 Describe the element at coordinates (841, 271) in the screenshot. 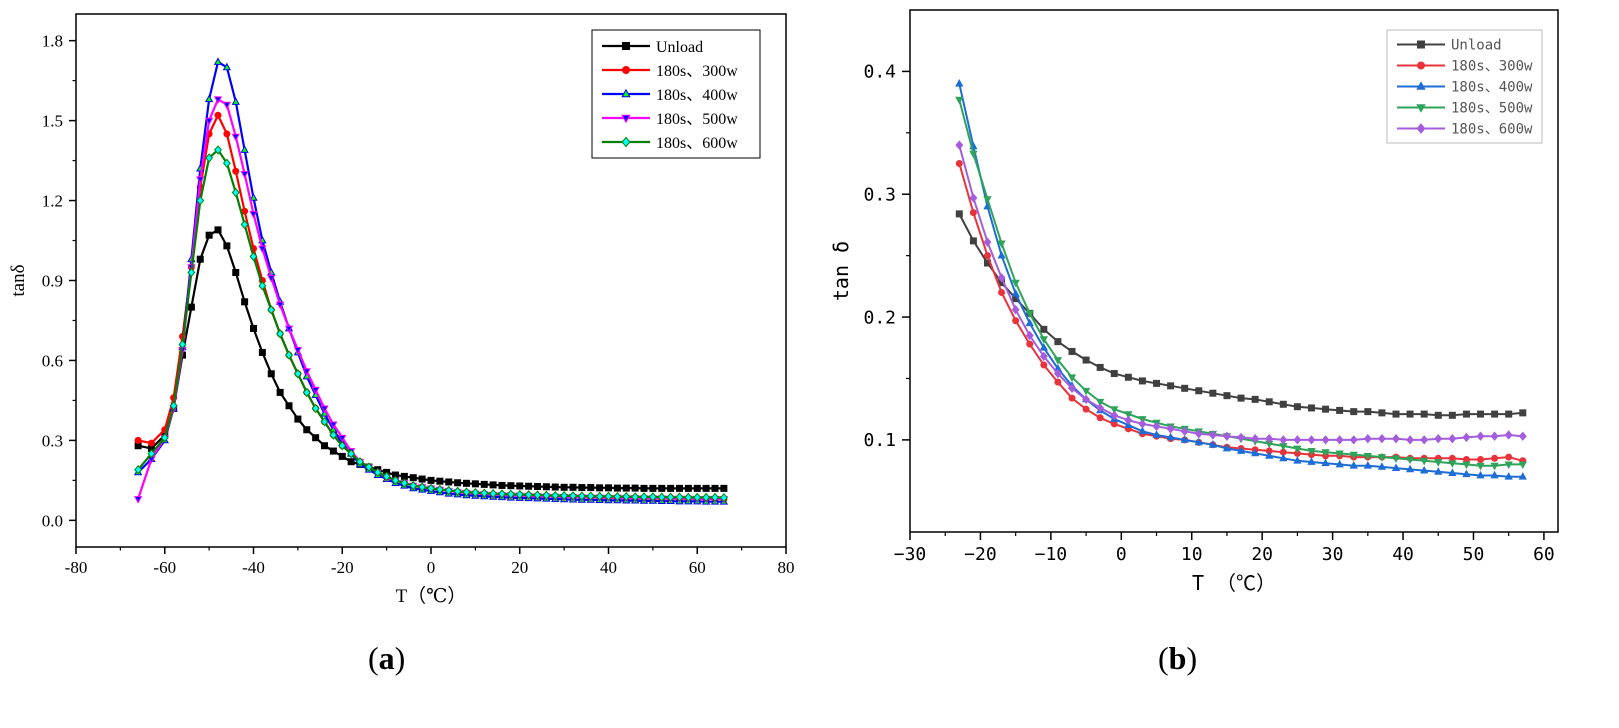

I see `y-axis-title: tan δ` at that location.